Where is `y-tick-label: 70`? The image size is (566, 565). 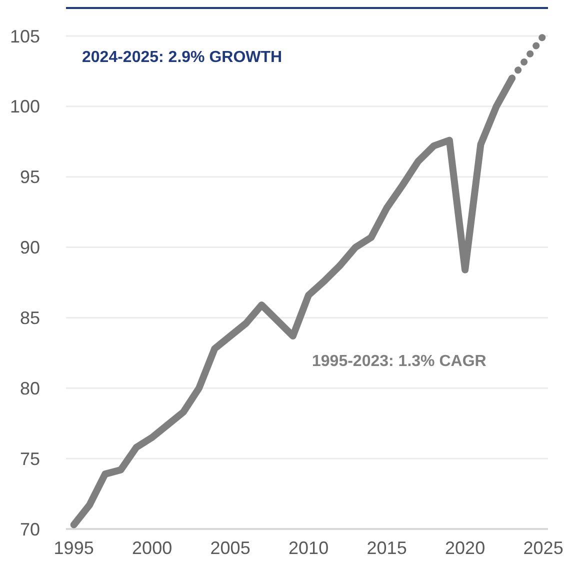 y-tick-label: 70 is located at coordinates (30, 529).